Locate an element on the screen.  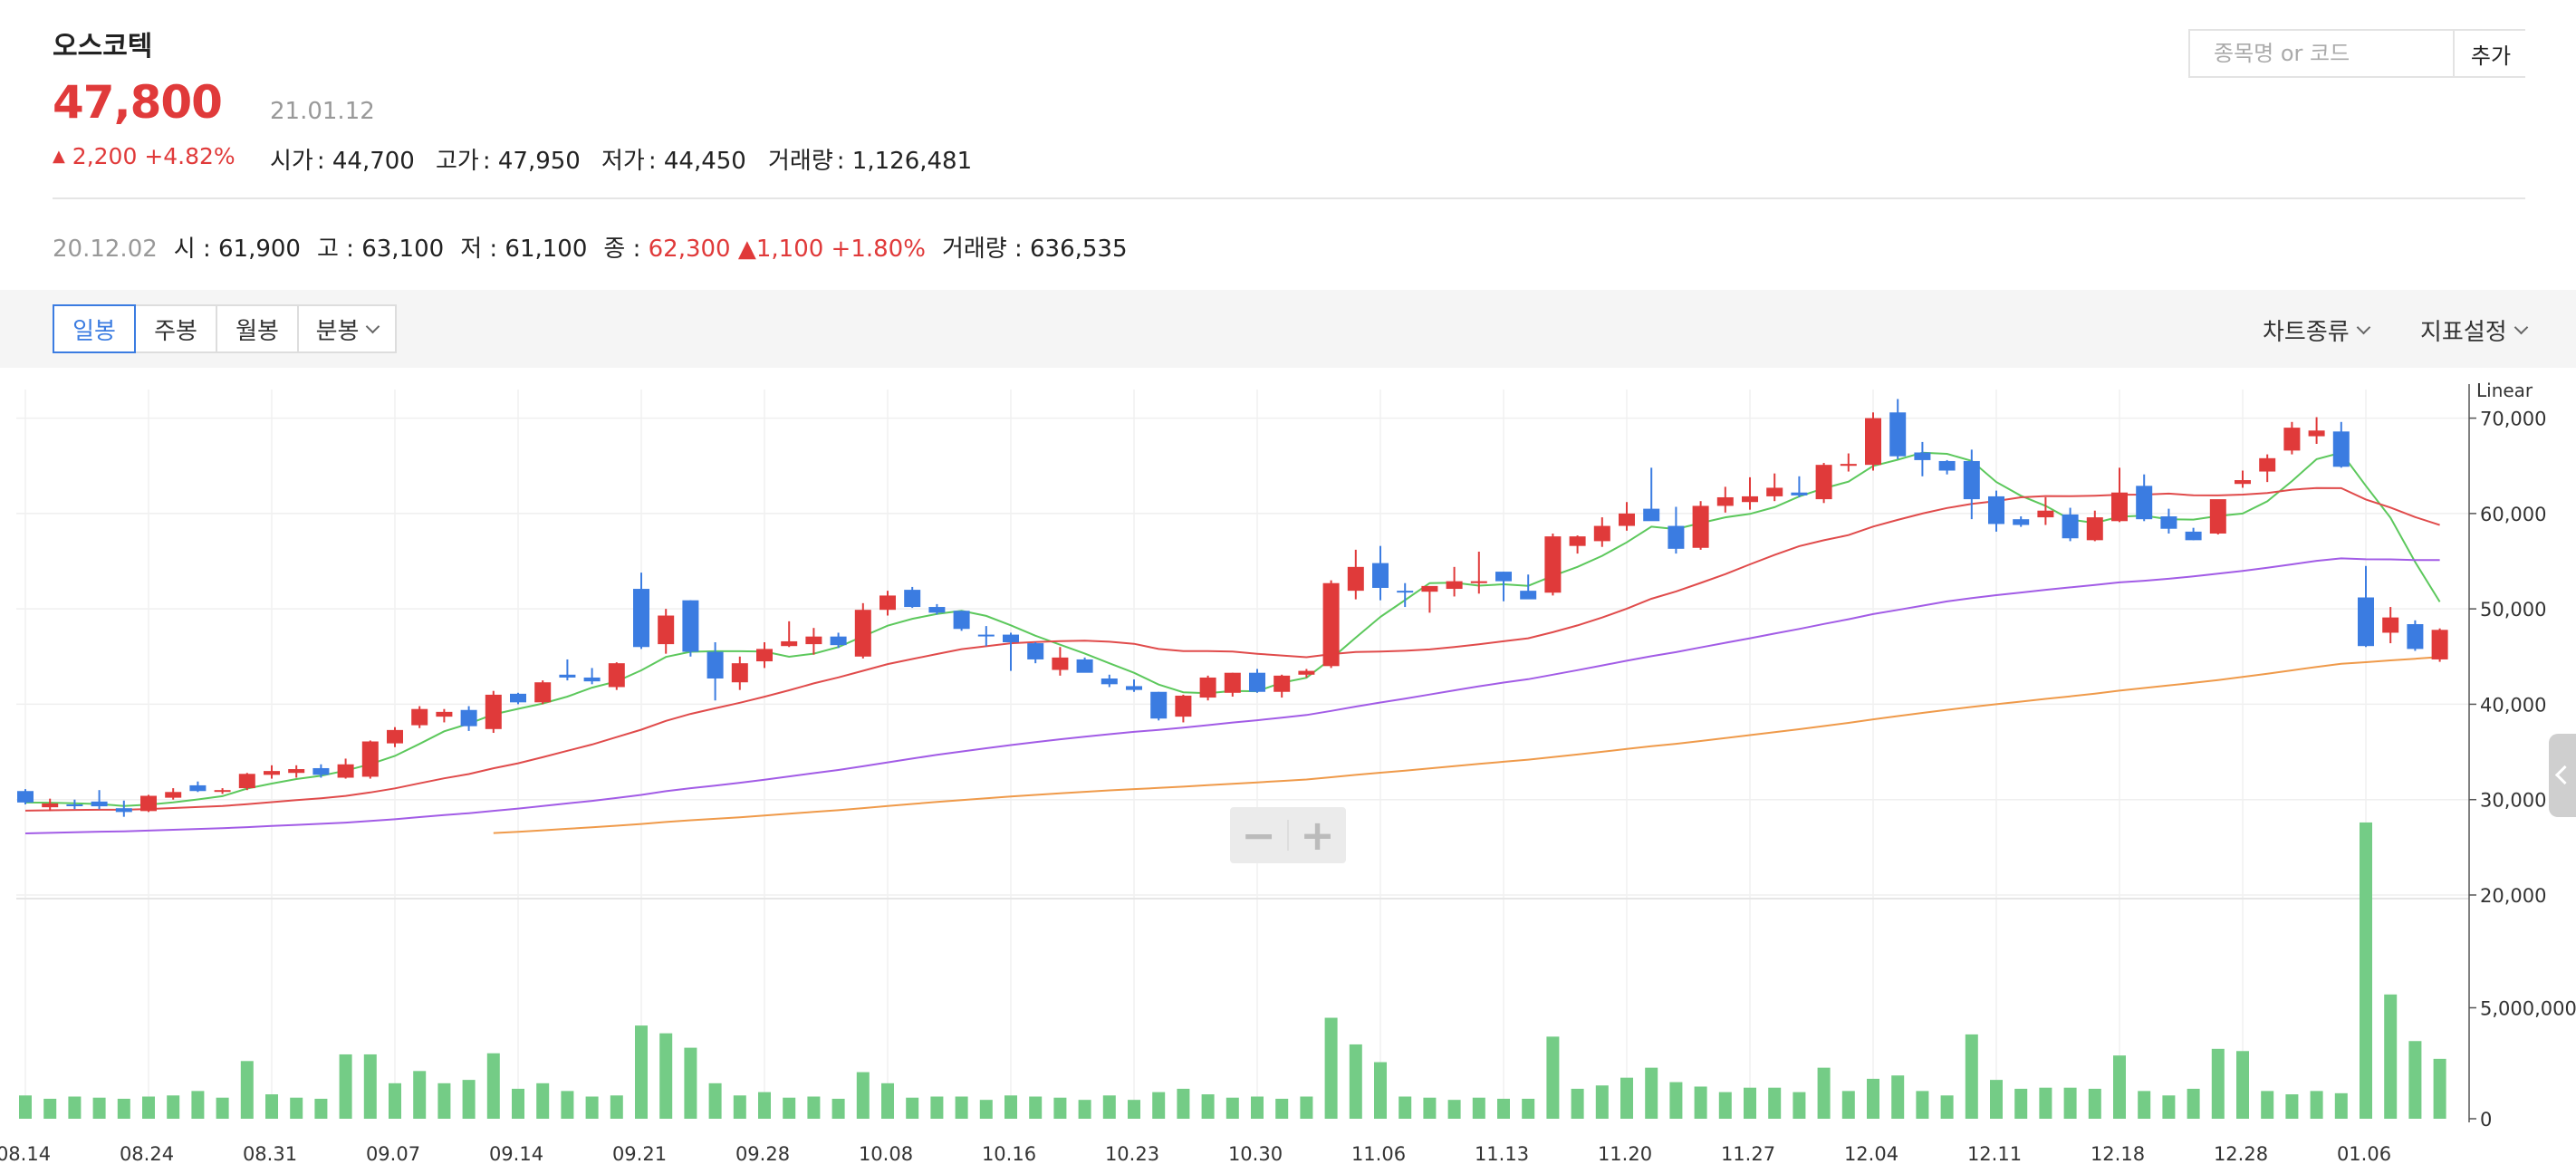
zoom-out-button: − is located at coordinates (1258, 835).